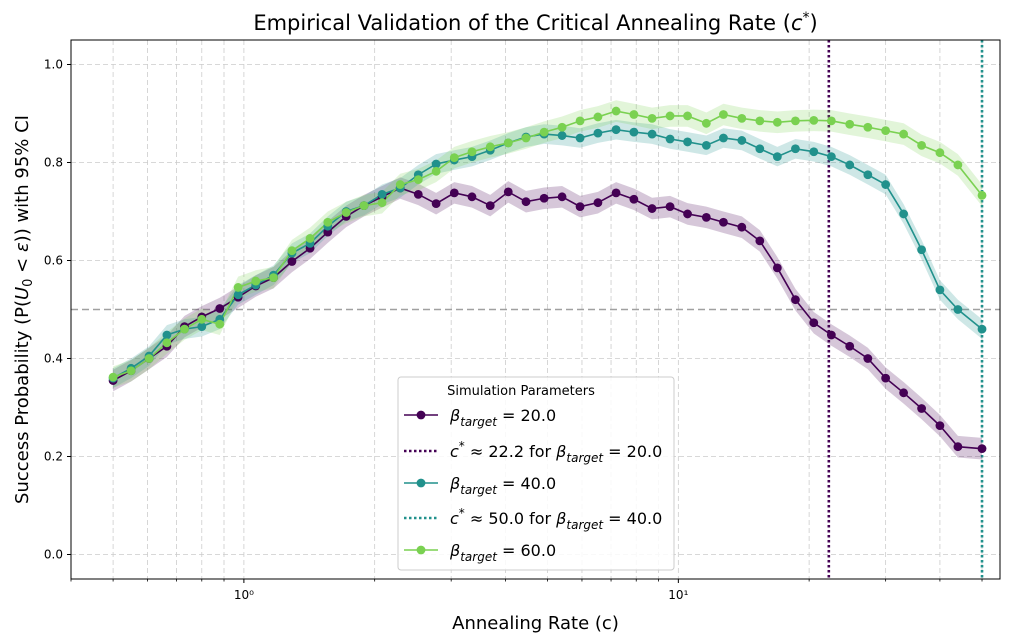  I want to click on legend-label: c* ≈ 22.2 for βtarget = 20.0, so click(556, 452).